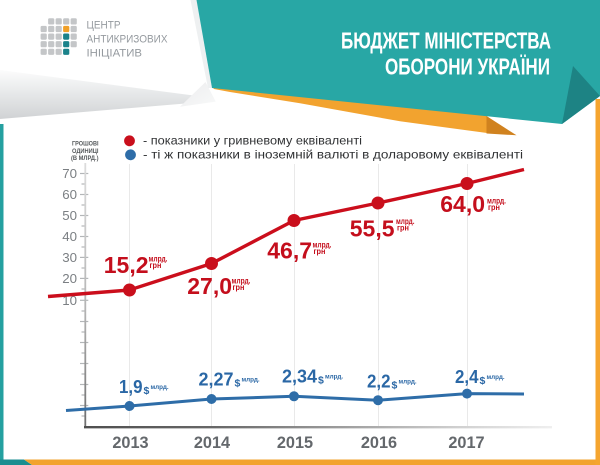 The image size is (600, 465). I want to click on svg-text: 2,34, so click(299, 377).